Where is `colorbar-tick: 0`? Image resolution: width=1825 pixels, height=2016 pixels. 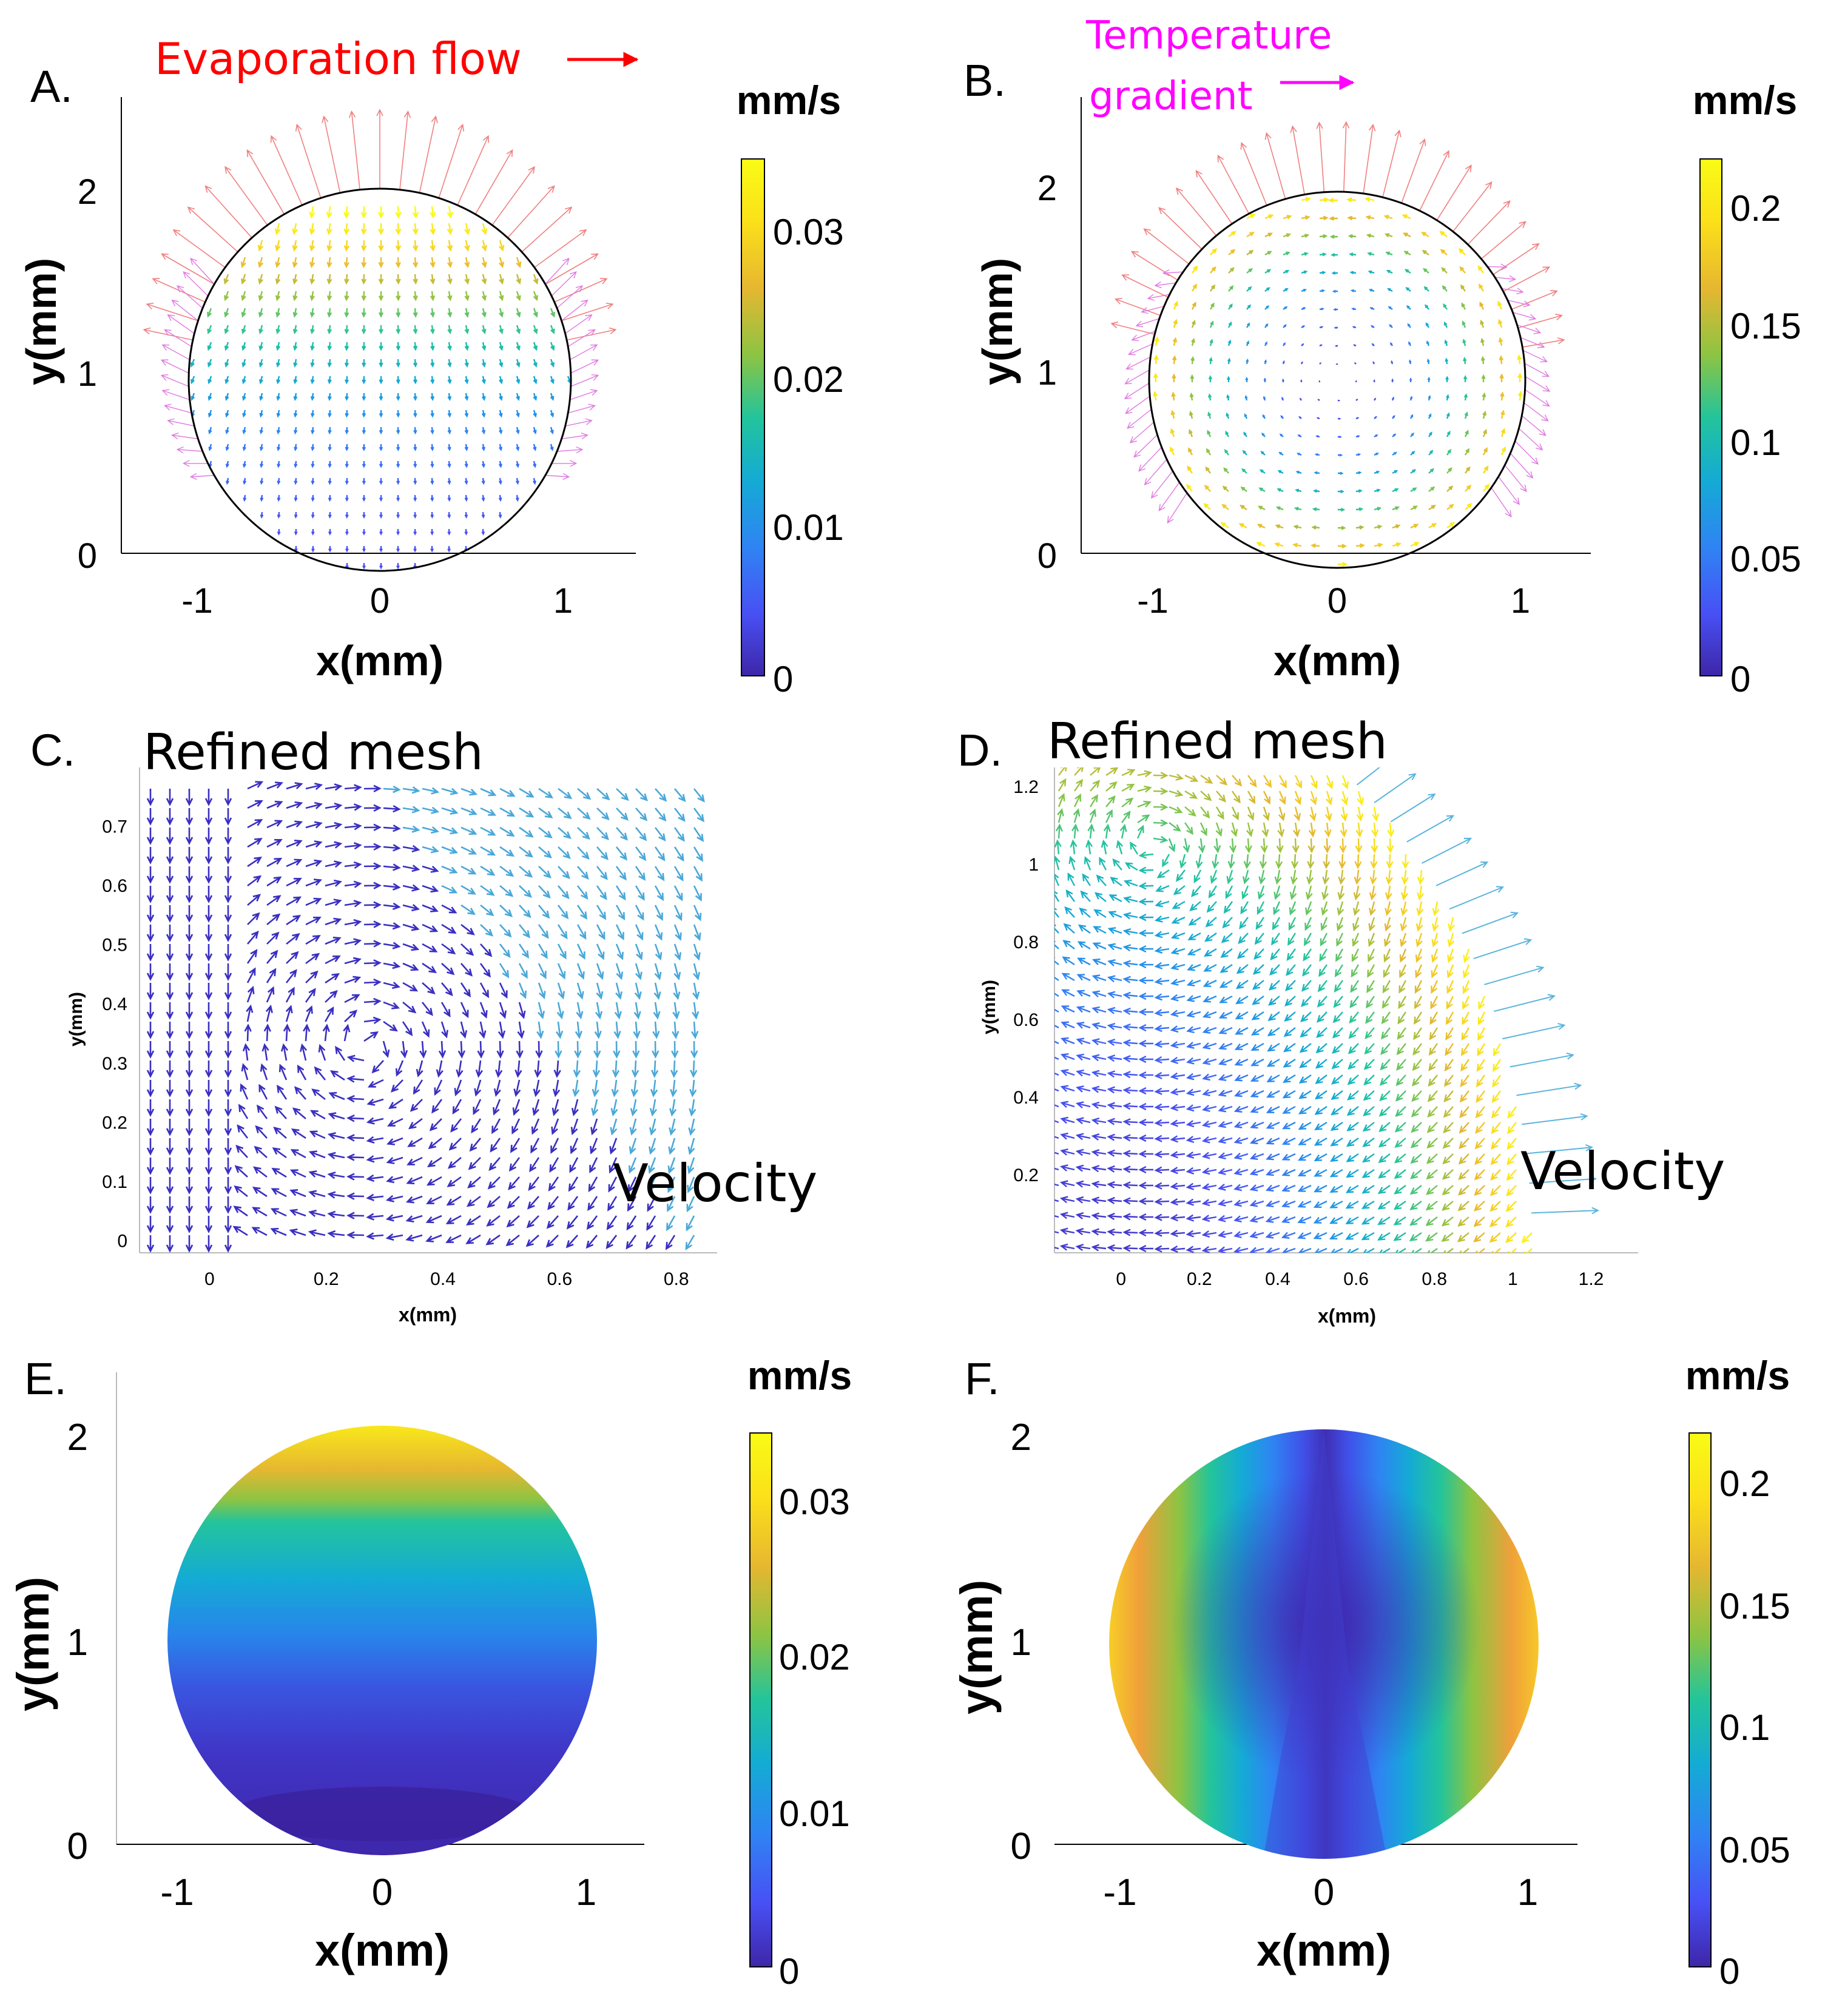
colorbar-tick: 0 is located at coordinates (789, 1971).